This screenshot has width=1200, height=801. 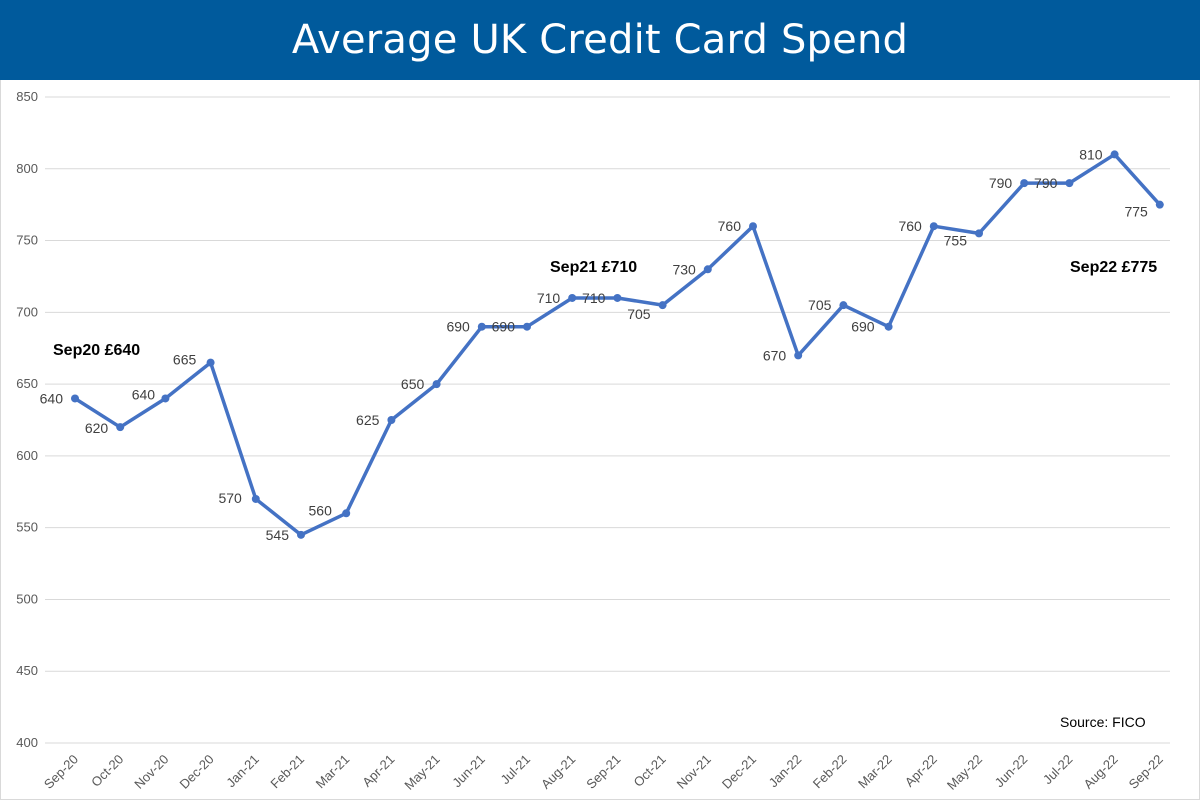 What do you see at coordinates (468, 771) in the screenshot?
I see `x-tick-label: Jun-21` at bounding box center [468, 771].